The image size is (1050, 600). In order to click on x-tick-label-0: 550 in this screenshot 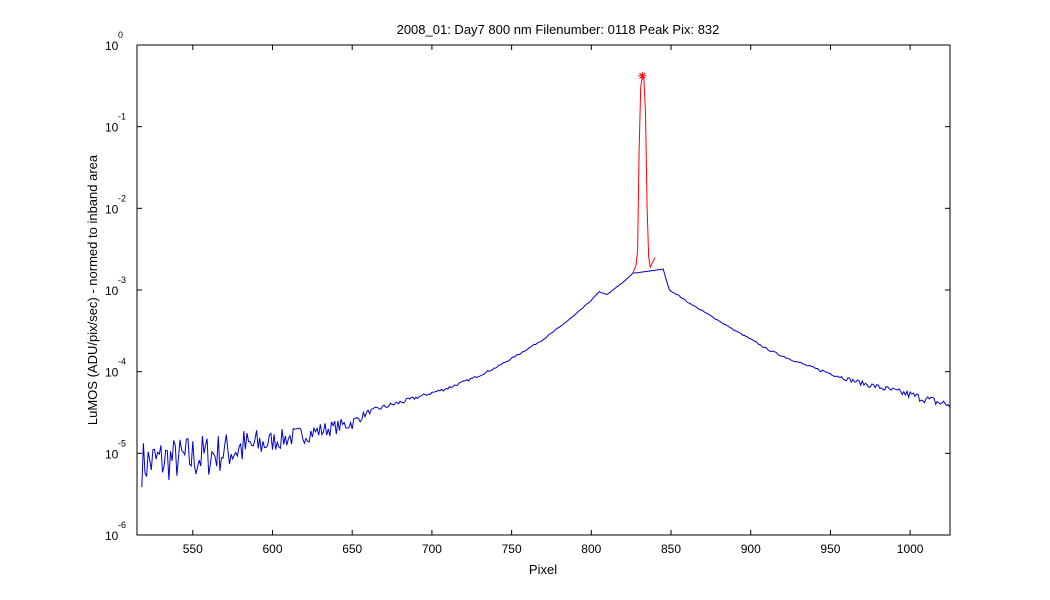, I will do `click(193, 549)`.